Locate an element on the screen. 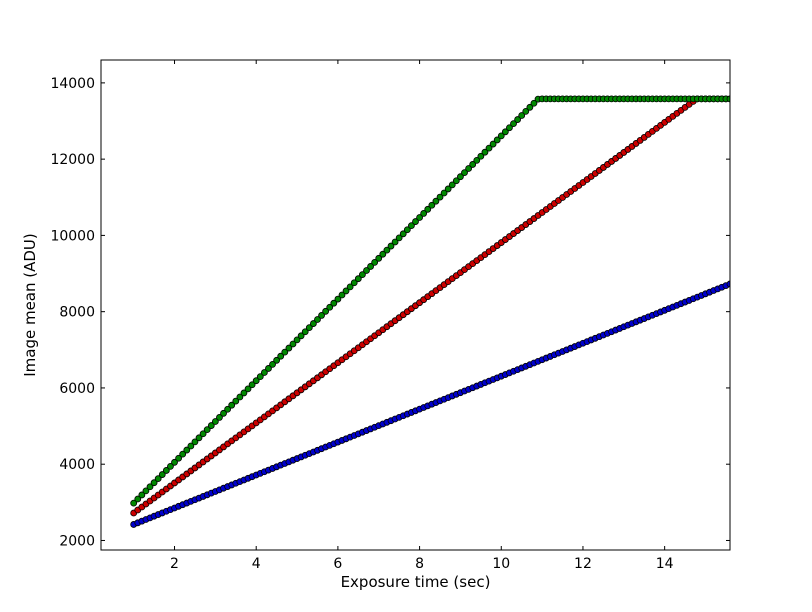  x-tick-label: 10 is located at coordinates (501, 564).